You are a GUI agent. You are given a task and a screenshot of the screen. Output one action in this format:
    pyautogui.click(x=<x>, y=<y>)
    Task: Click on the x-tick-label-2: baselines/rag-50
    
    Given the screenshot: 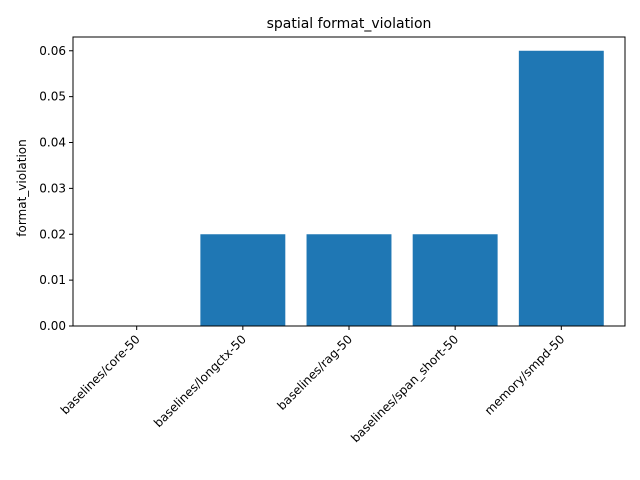 What is the action you would take?
    pyautogui.click(x=314, y=372)
    